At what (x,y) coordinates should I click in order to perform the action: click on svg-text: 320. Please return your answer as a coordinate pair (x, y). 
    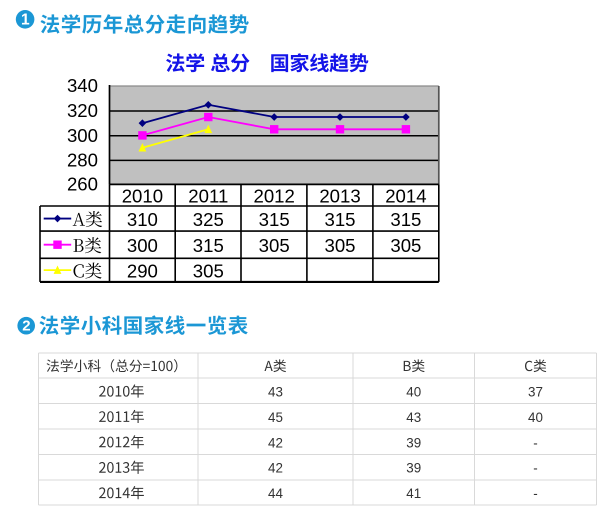
    Looking at the image, I should click on (82, 110).